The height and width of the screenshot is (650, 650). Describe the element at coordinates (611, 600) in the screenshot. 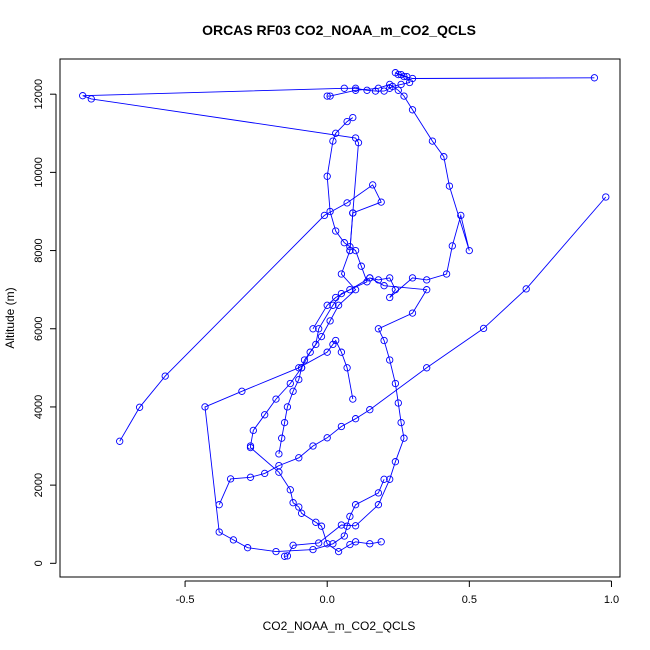

I see `x-tick-label: 1.0` at that location.